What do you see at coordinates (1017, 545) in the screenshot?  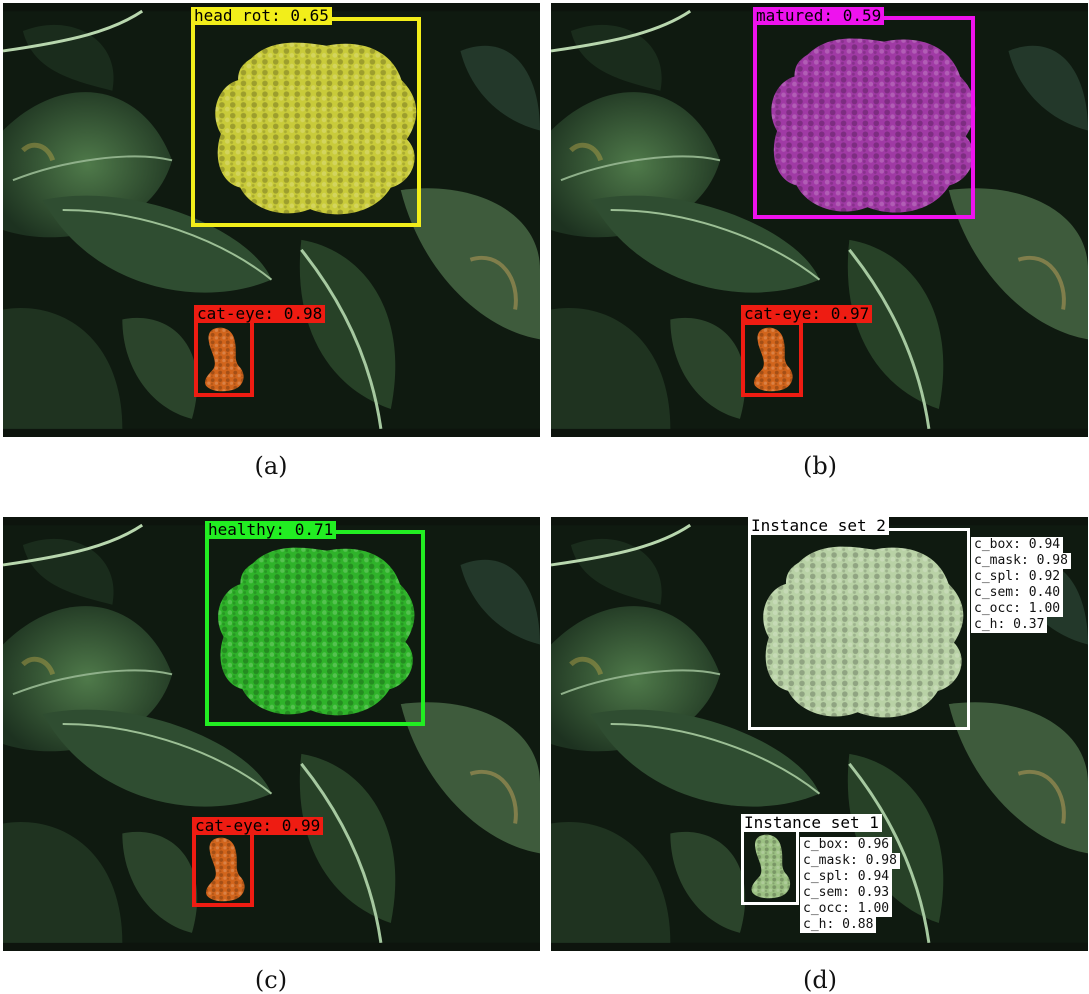 I see `metric-c-box: c_box: 0.94` at bounding box center [1017, 545].